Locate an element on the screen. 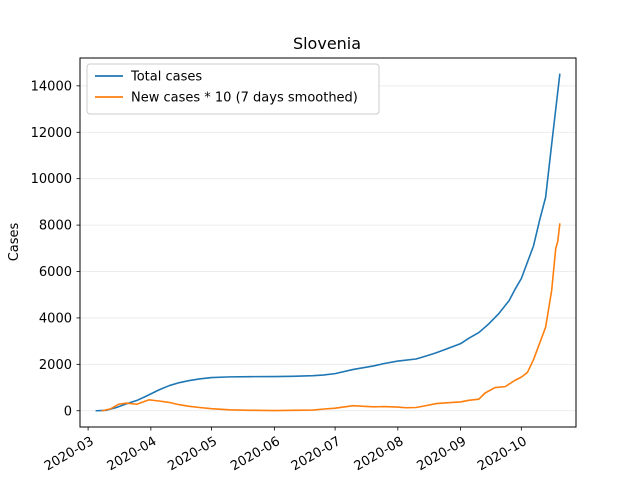 Image resolution: width=640 pixels, height=480 pixels. y-tick-label: 14000 is located at coordinates (51, 86).